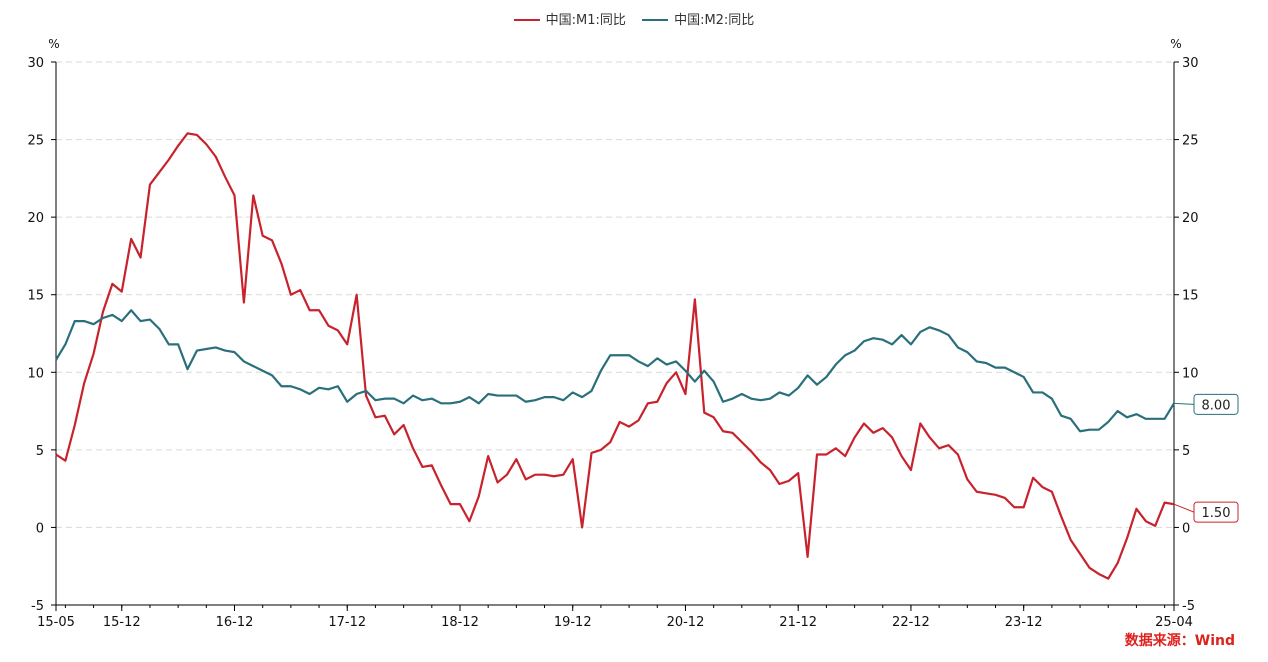 The image size is (1268, 662). I want to click on y-tick-label-left: 5, so click(40, 451).